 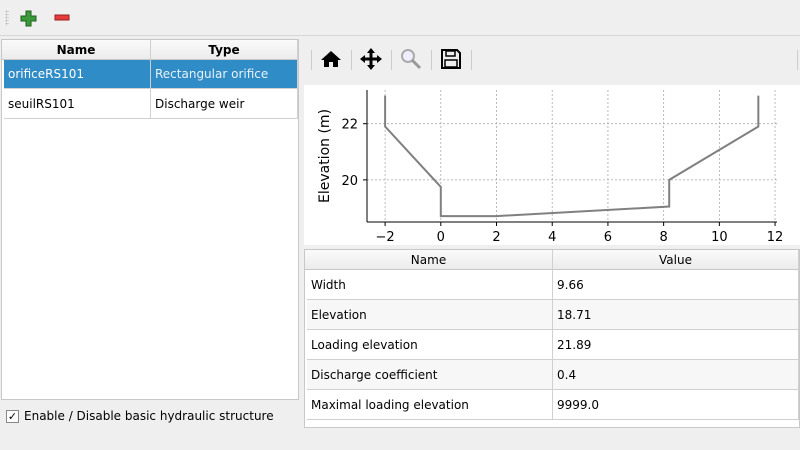 I want to click on structure-type: Rectangular orifice, so click(x=224, y=74).